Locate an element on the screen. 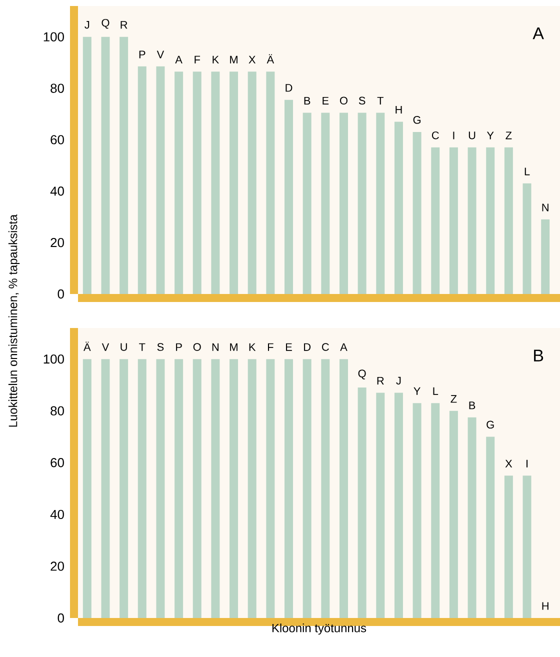 The image size is (560, 657). x-tick-label: Q is located at coordinates (362, 375).